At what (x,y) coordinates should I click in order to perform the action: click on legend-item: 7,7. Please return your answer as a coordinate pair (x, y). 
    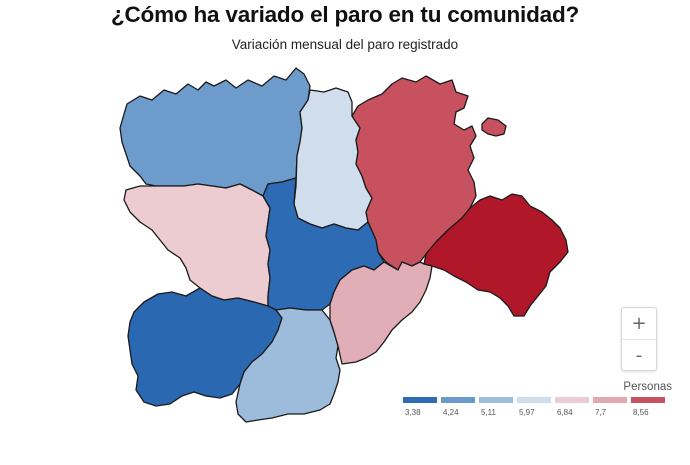
    Looking at the image, I should click on (610, 407).